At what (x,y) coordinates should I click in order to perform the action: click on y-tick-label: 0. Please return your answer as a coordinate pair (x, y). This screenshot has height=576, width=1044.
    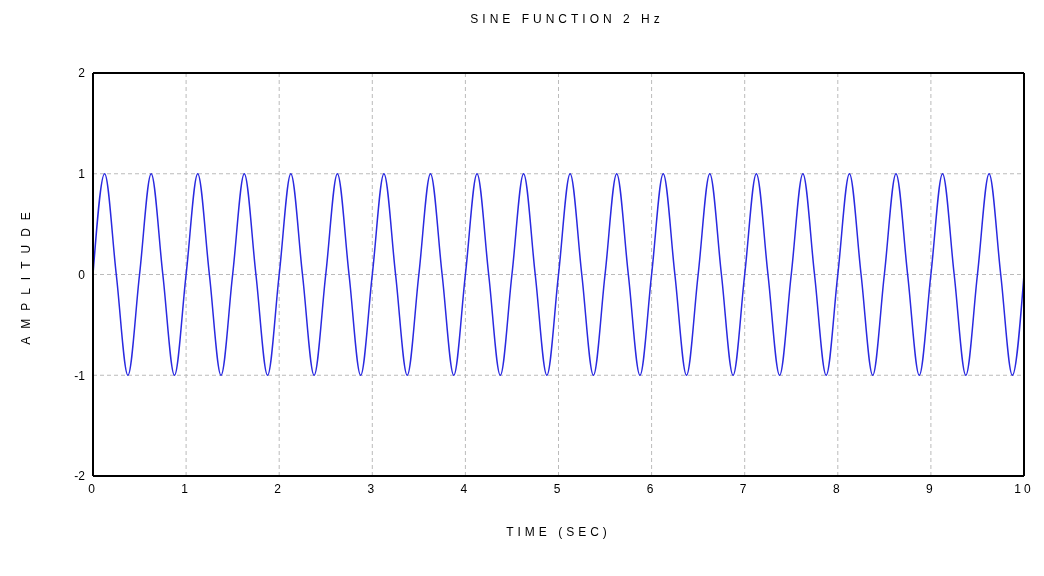
    Looking at the image, I should click on (82, 274).